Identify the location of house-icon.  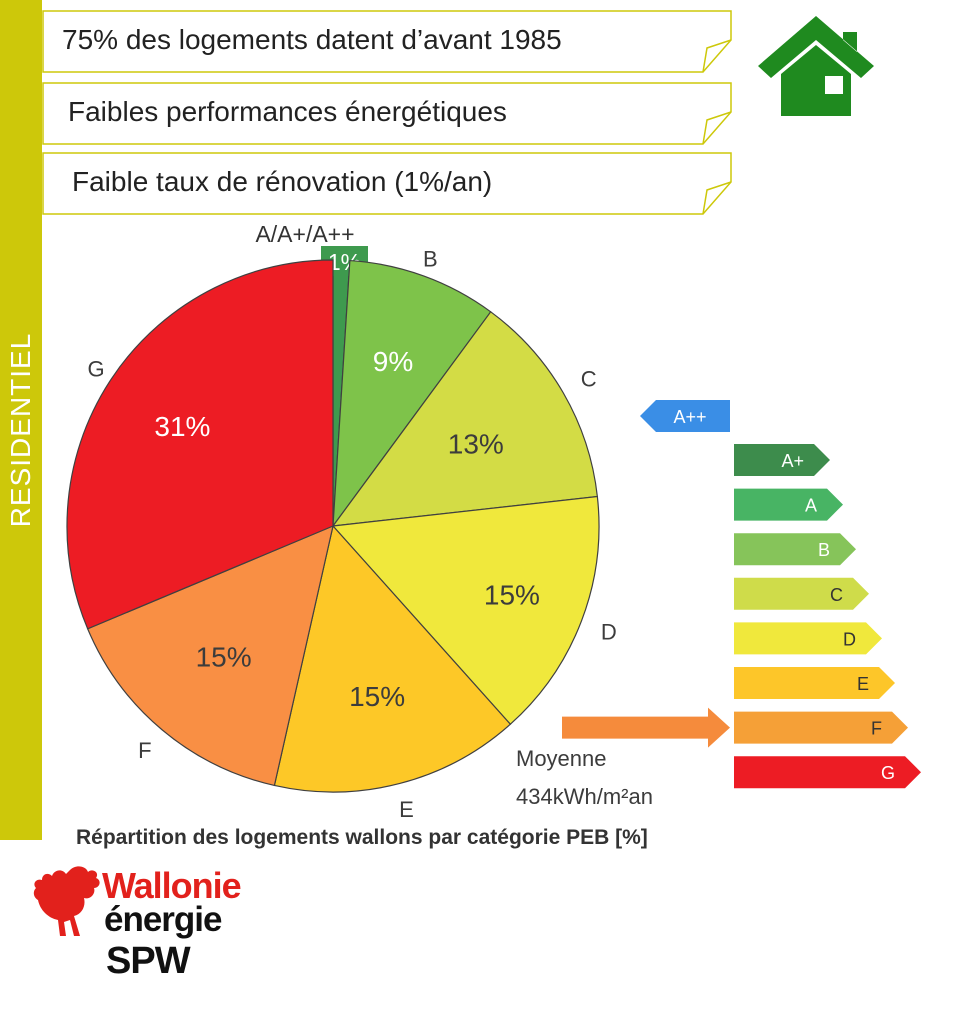
(816, 66).